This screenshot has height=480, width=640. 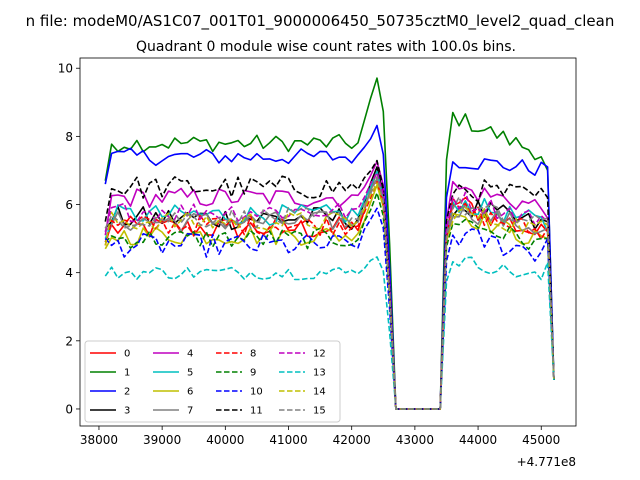 What do you see at coordinates (319, 354) in the screenshot?
I see `legend-label-12: 12` at bounding box center [319, 354].